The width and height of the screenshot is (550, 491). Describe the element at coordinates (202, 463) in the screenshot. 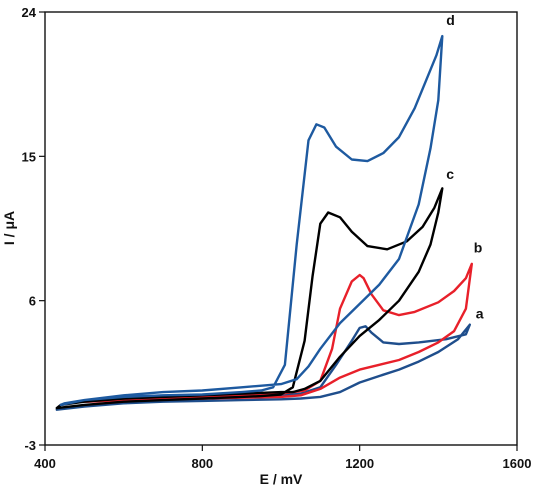

I see `x-tick-label: 800` at that location.